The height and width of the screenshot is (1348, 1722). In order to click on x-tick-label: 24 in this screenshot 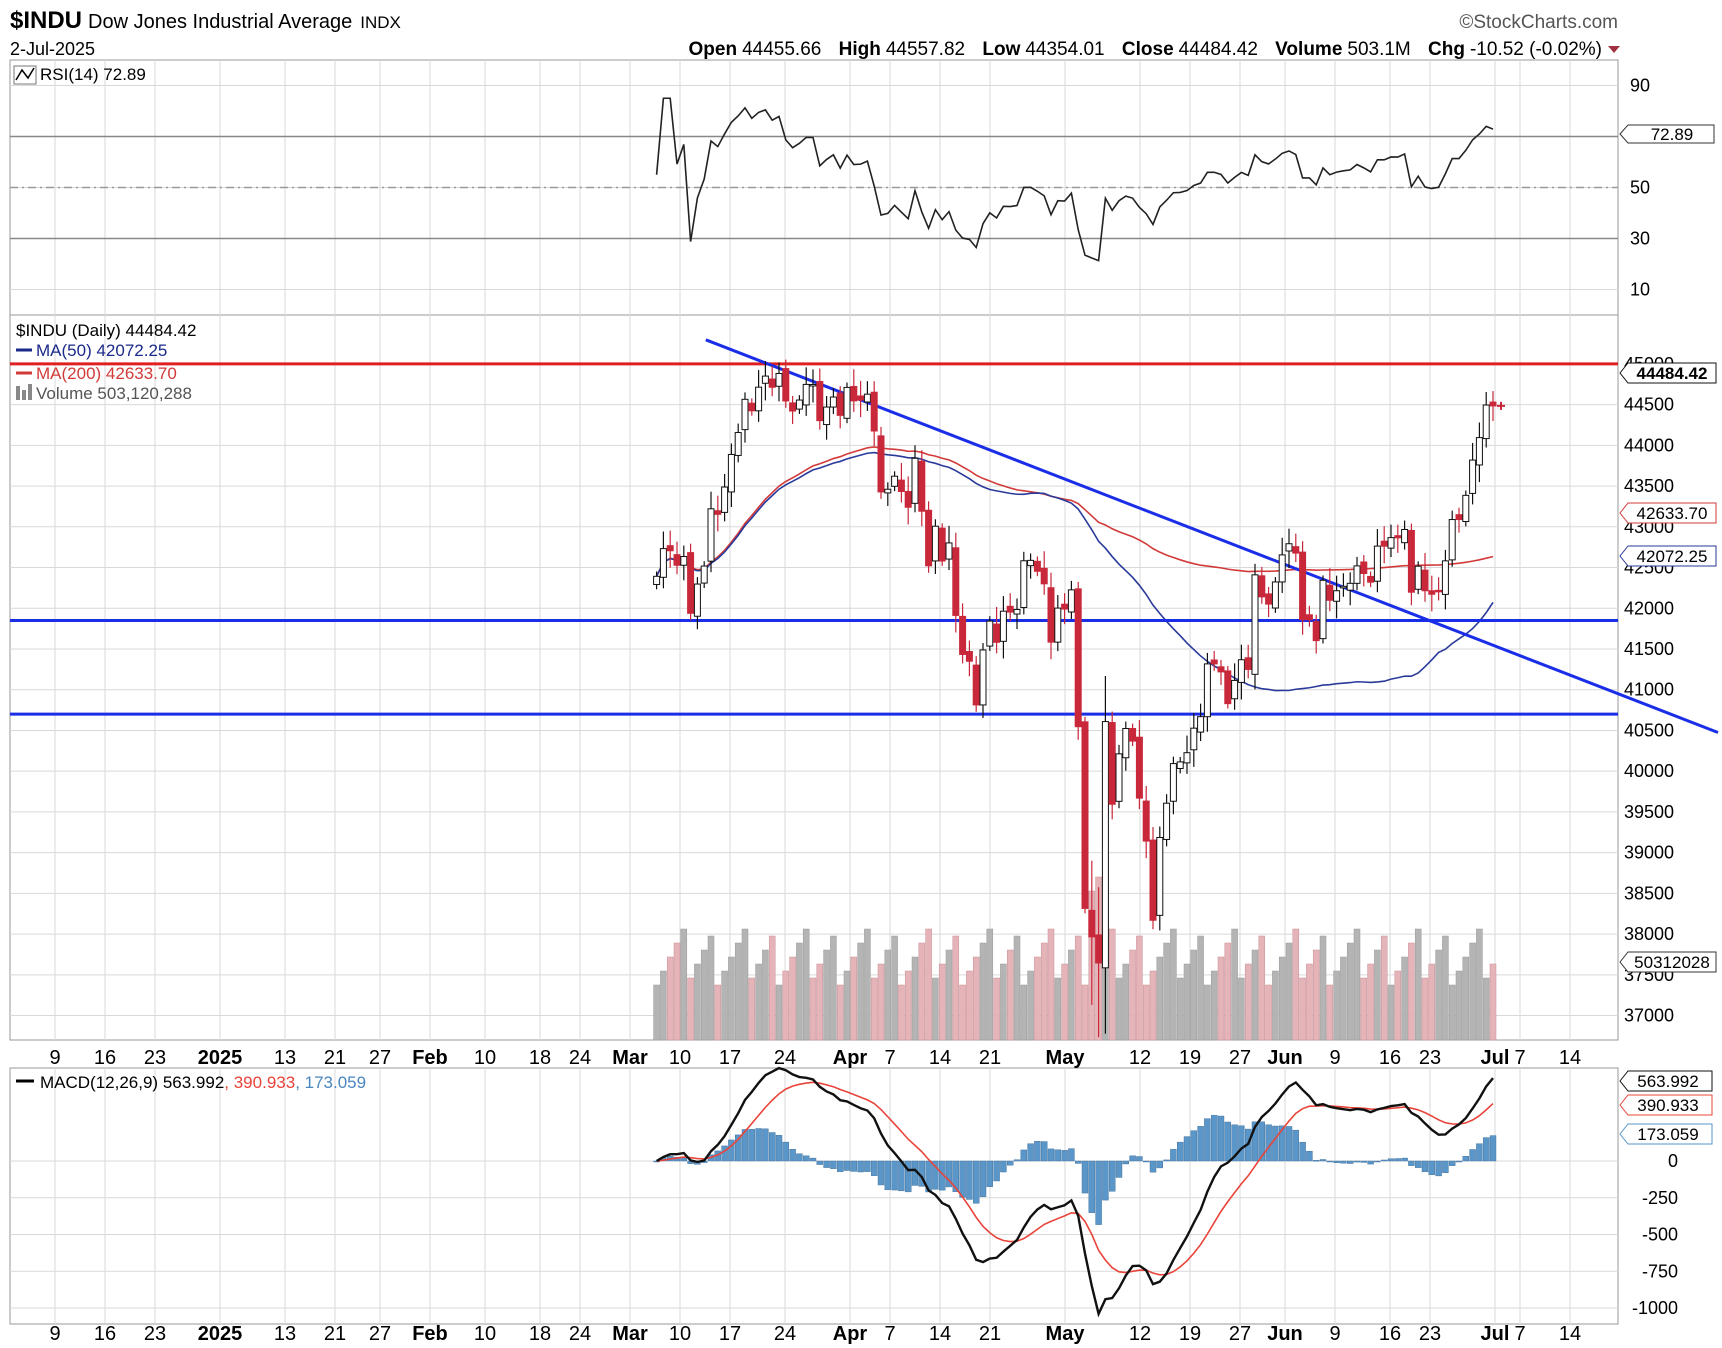, I will do `click(785, 1058)`.